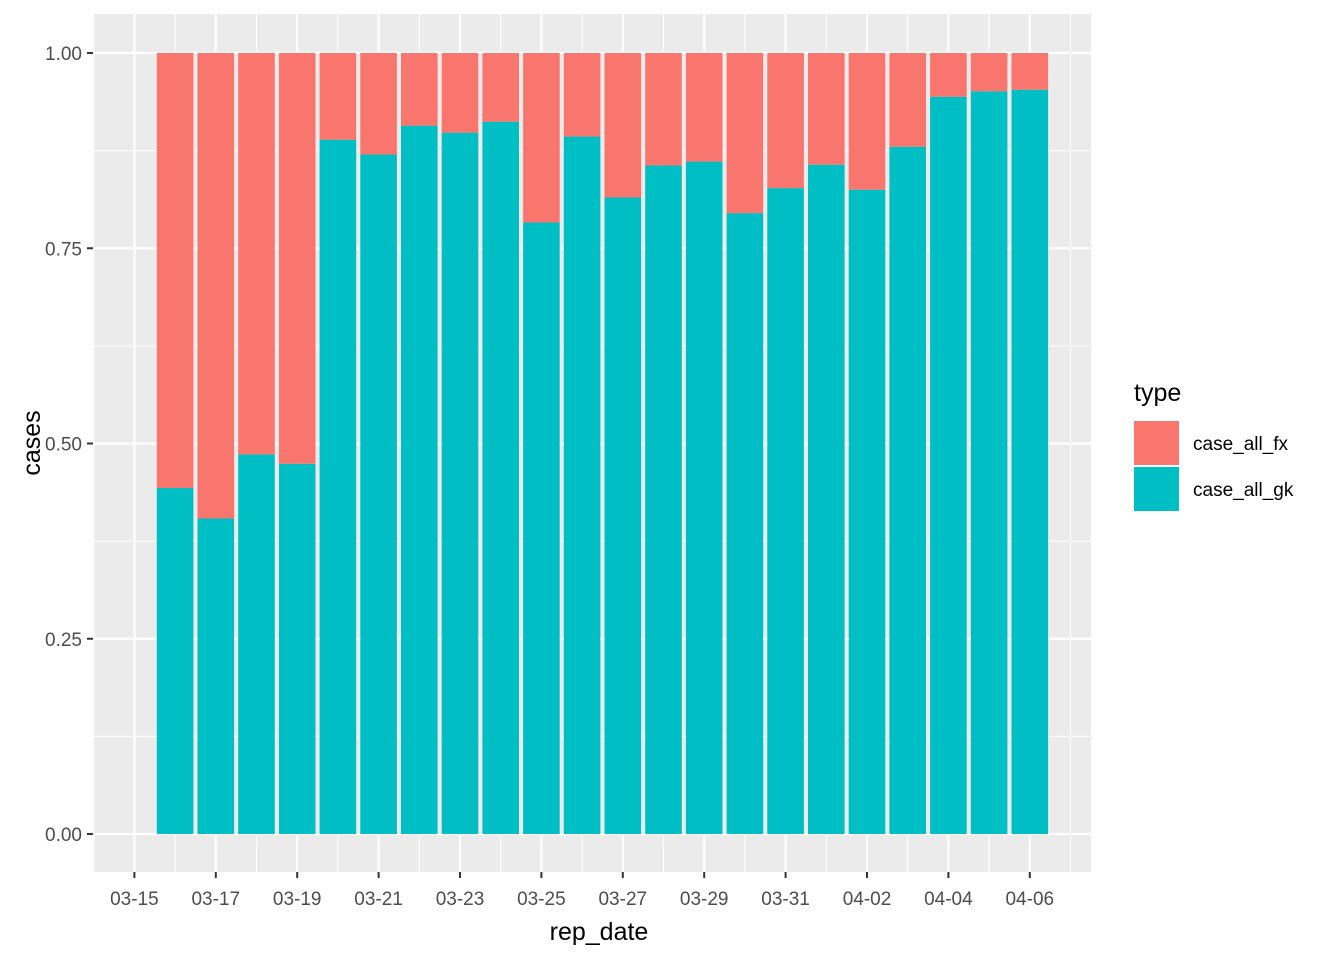 This screenshot has width=1344, height=960. I want to click on y-tick-label: 1.00, so click(63, 54).